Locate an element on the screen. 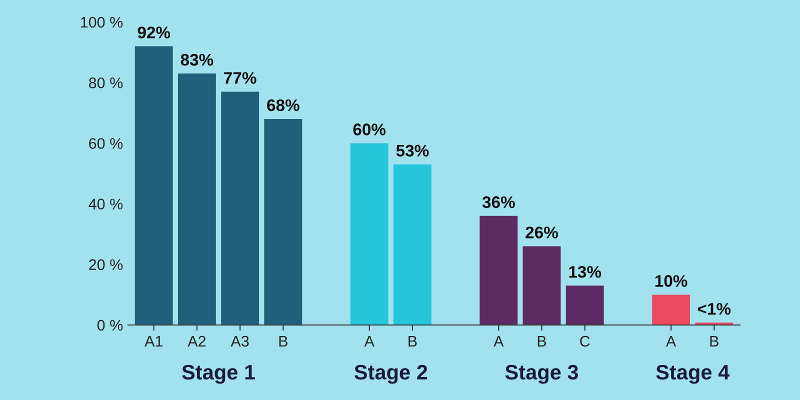 The height and width of the screenshot is (400, 800). data-label: 53% is located at coordinates (412, 150).